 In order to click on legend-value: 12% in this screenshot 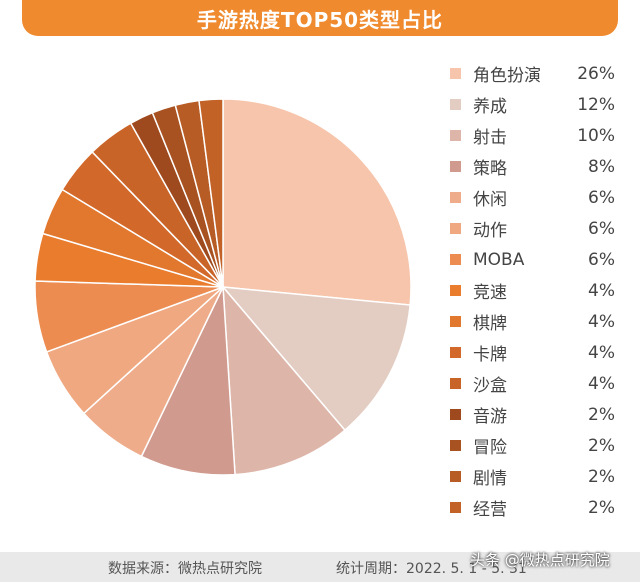, I will do `click(596, 104)`.